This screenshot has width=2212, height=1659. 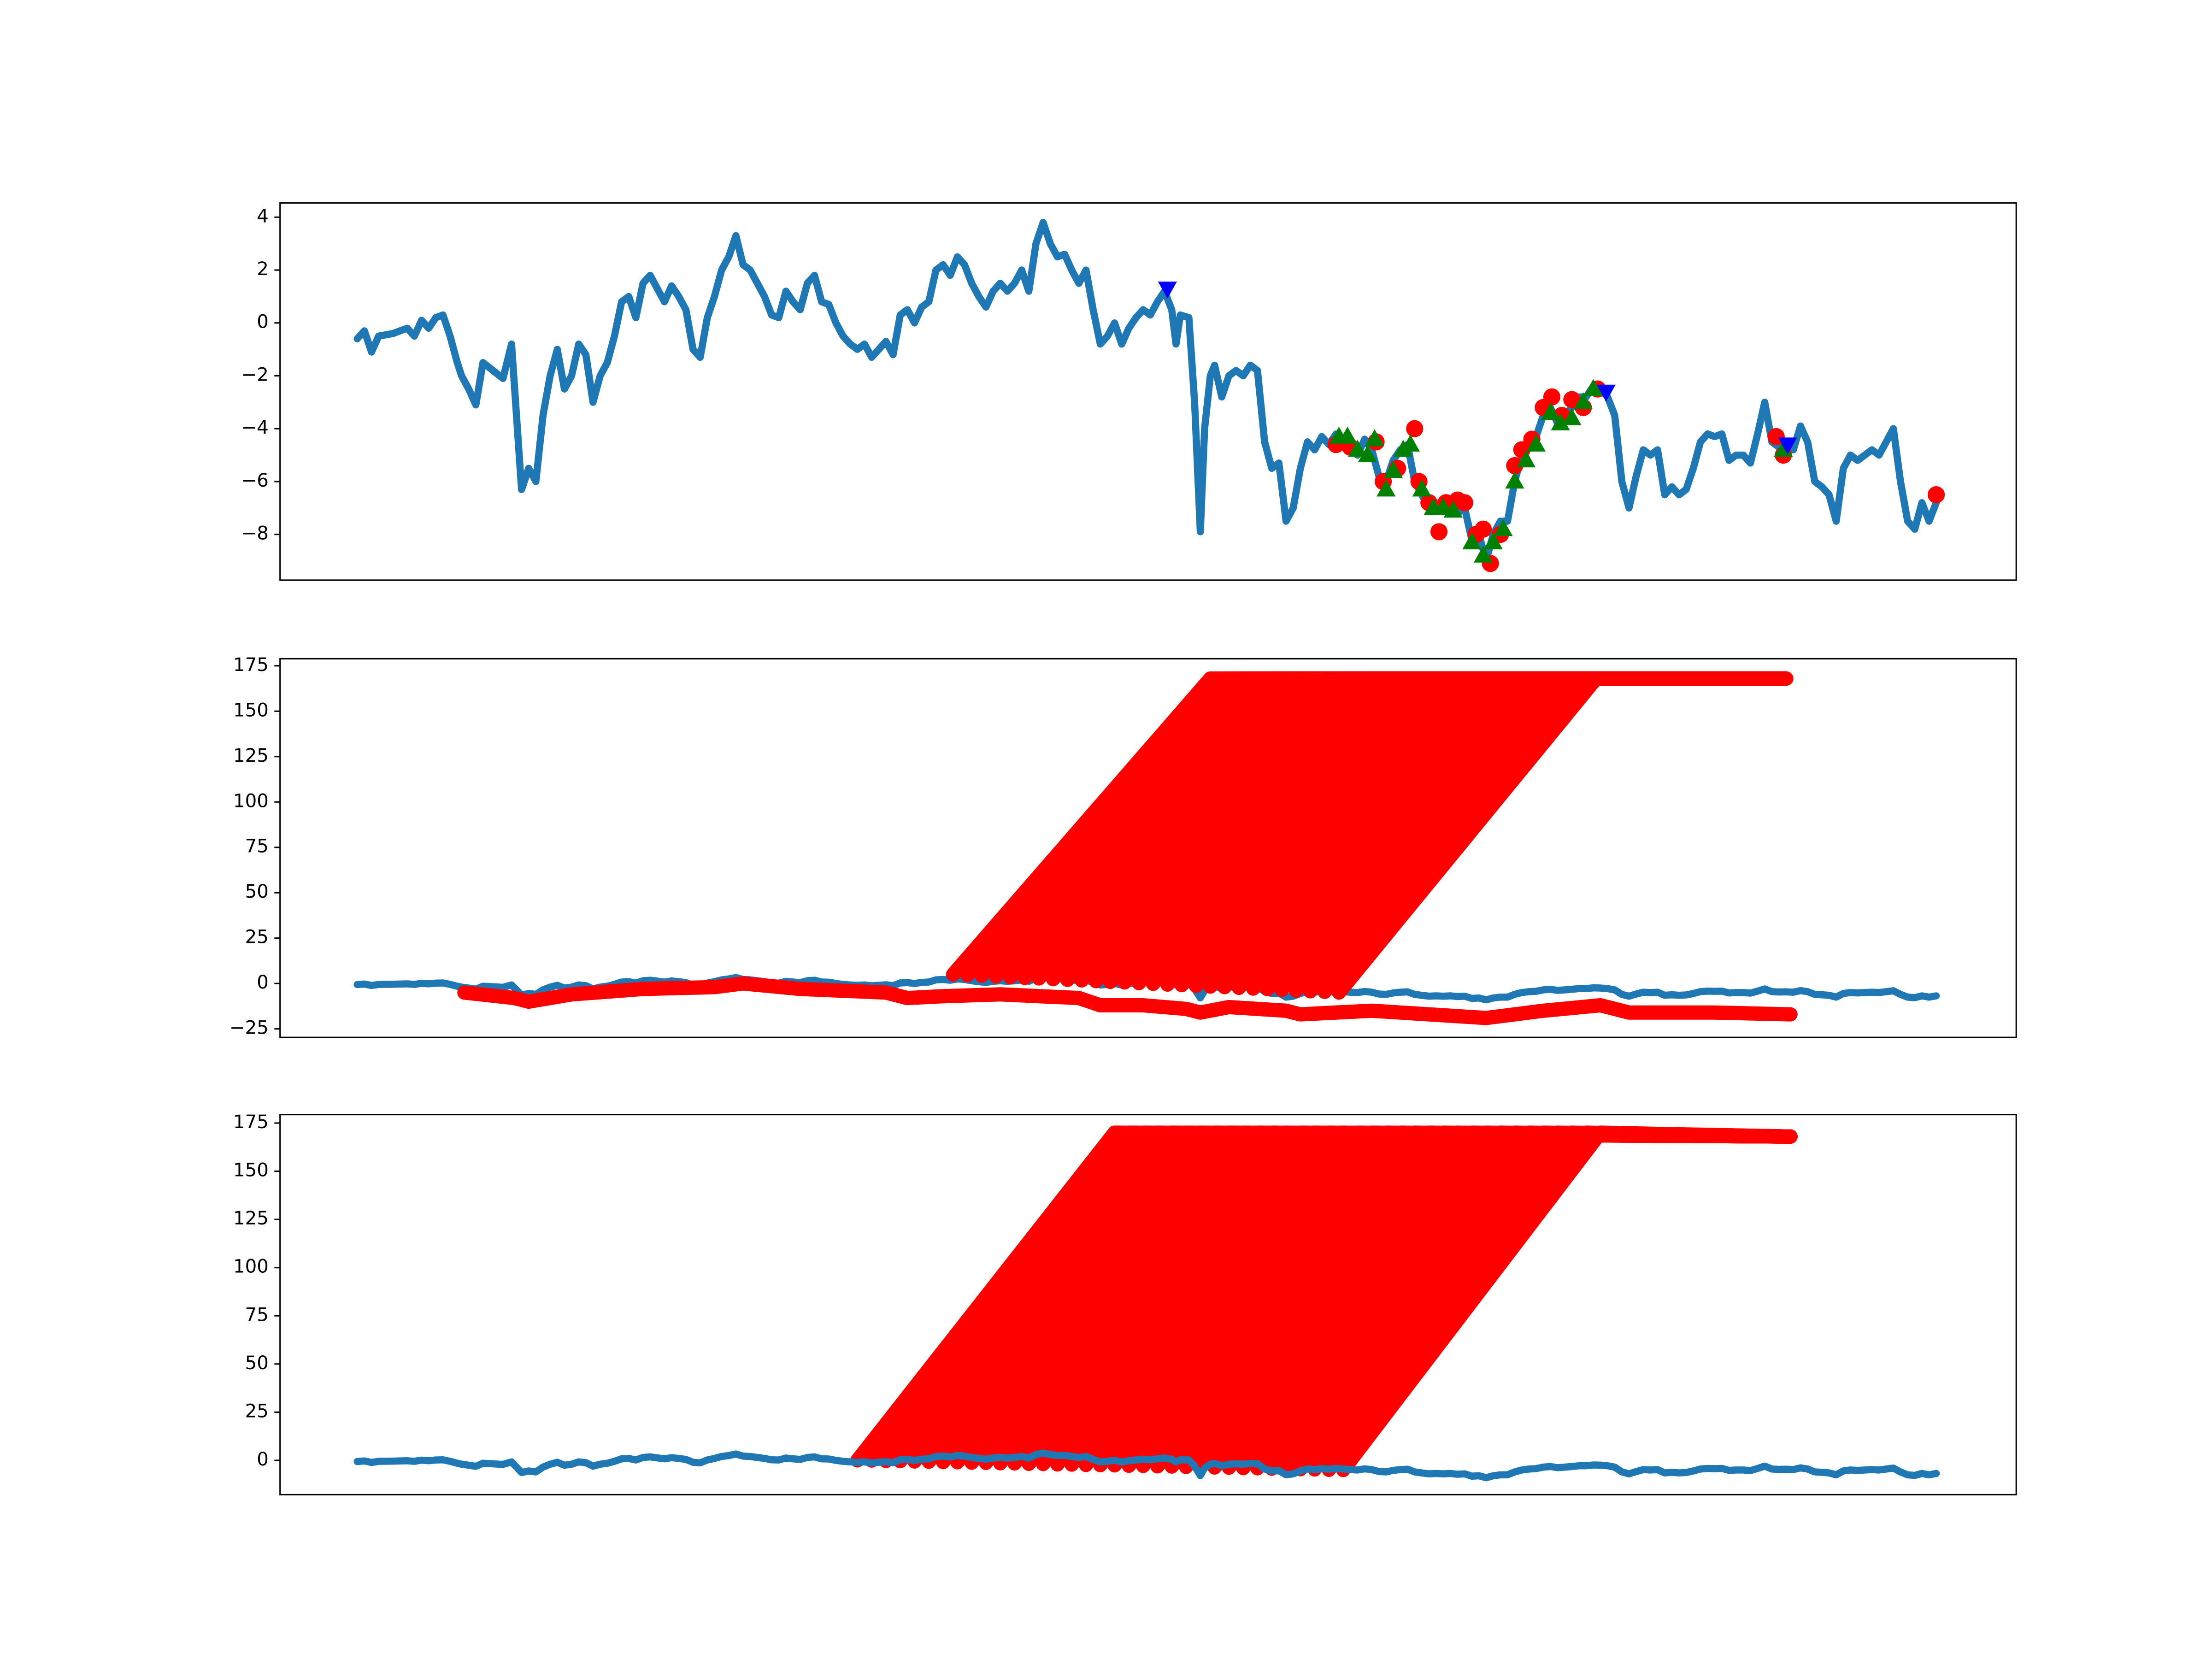 What do you see at coordinates (263, 216) in the screenshot?
I see `y-tick-label: 4` at bounding box center [263, 216].